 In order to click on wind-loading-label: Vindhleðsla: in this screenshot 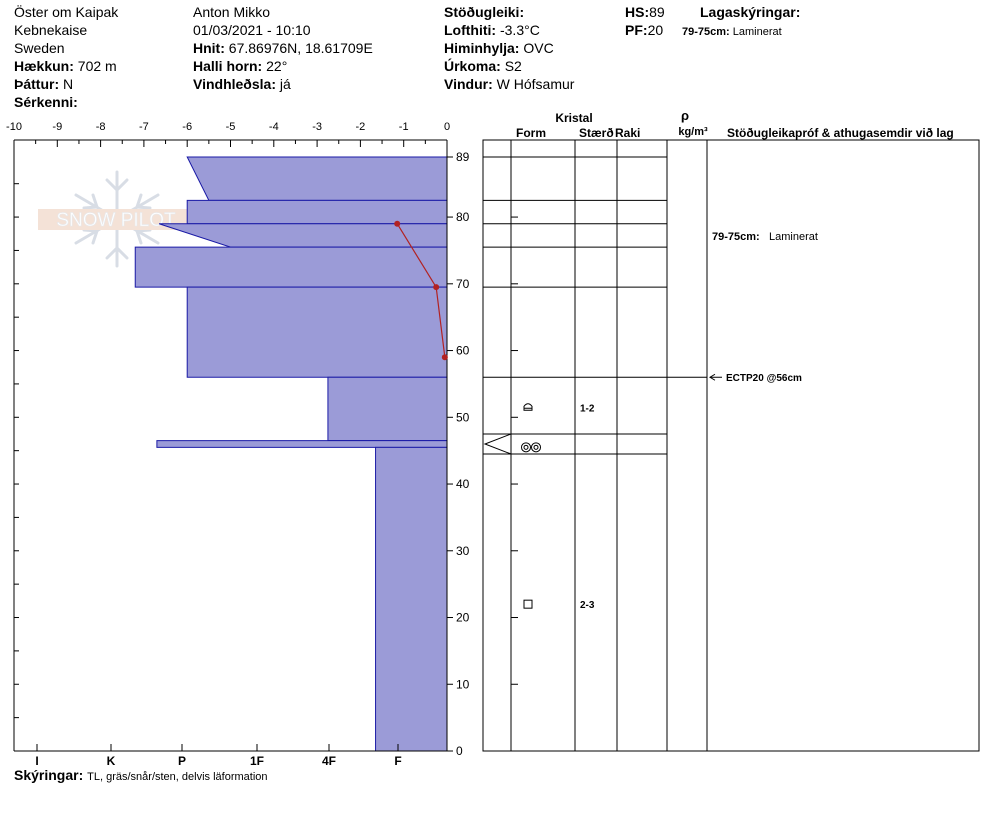, I will do `click(234, 84)`.